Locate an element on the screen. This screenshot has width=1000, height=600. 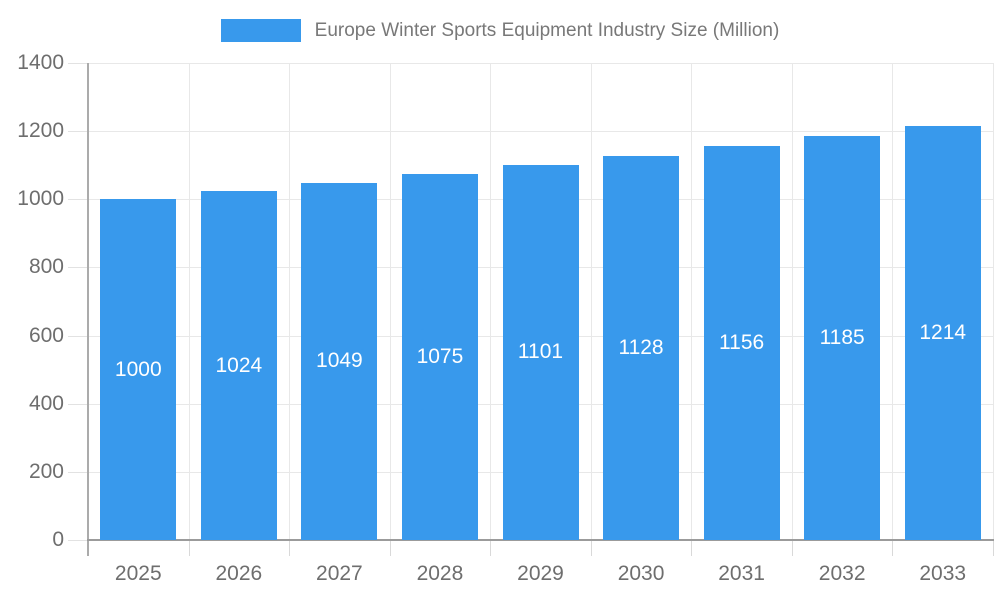
bar-value-label: 1049 is located at coordinates (339, 361).